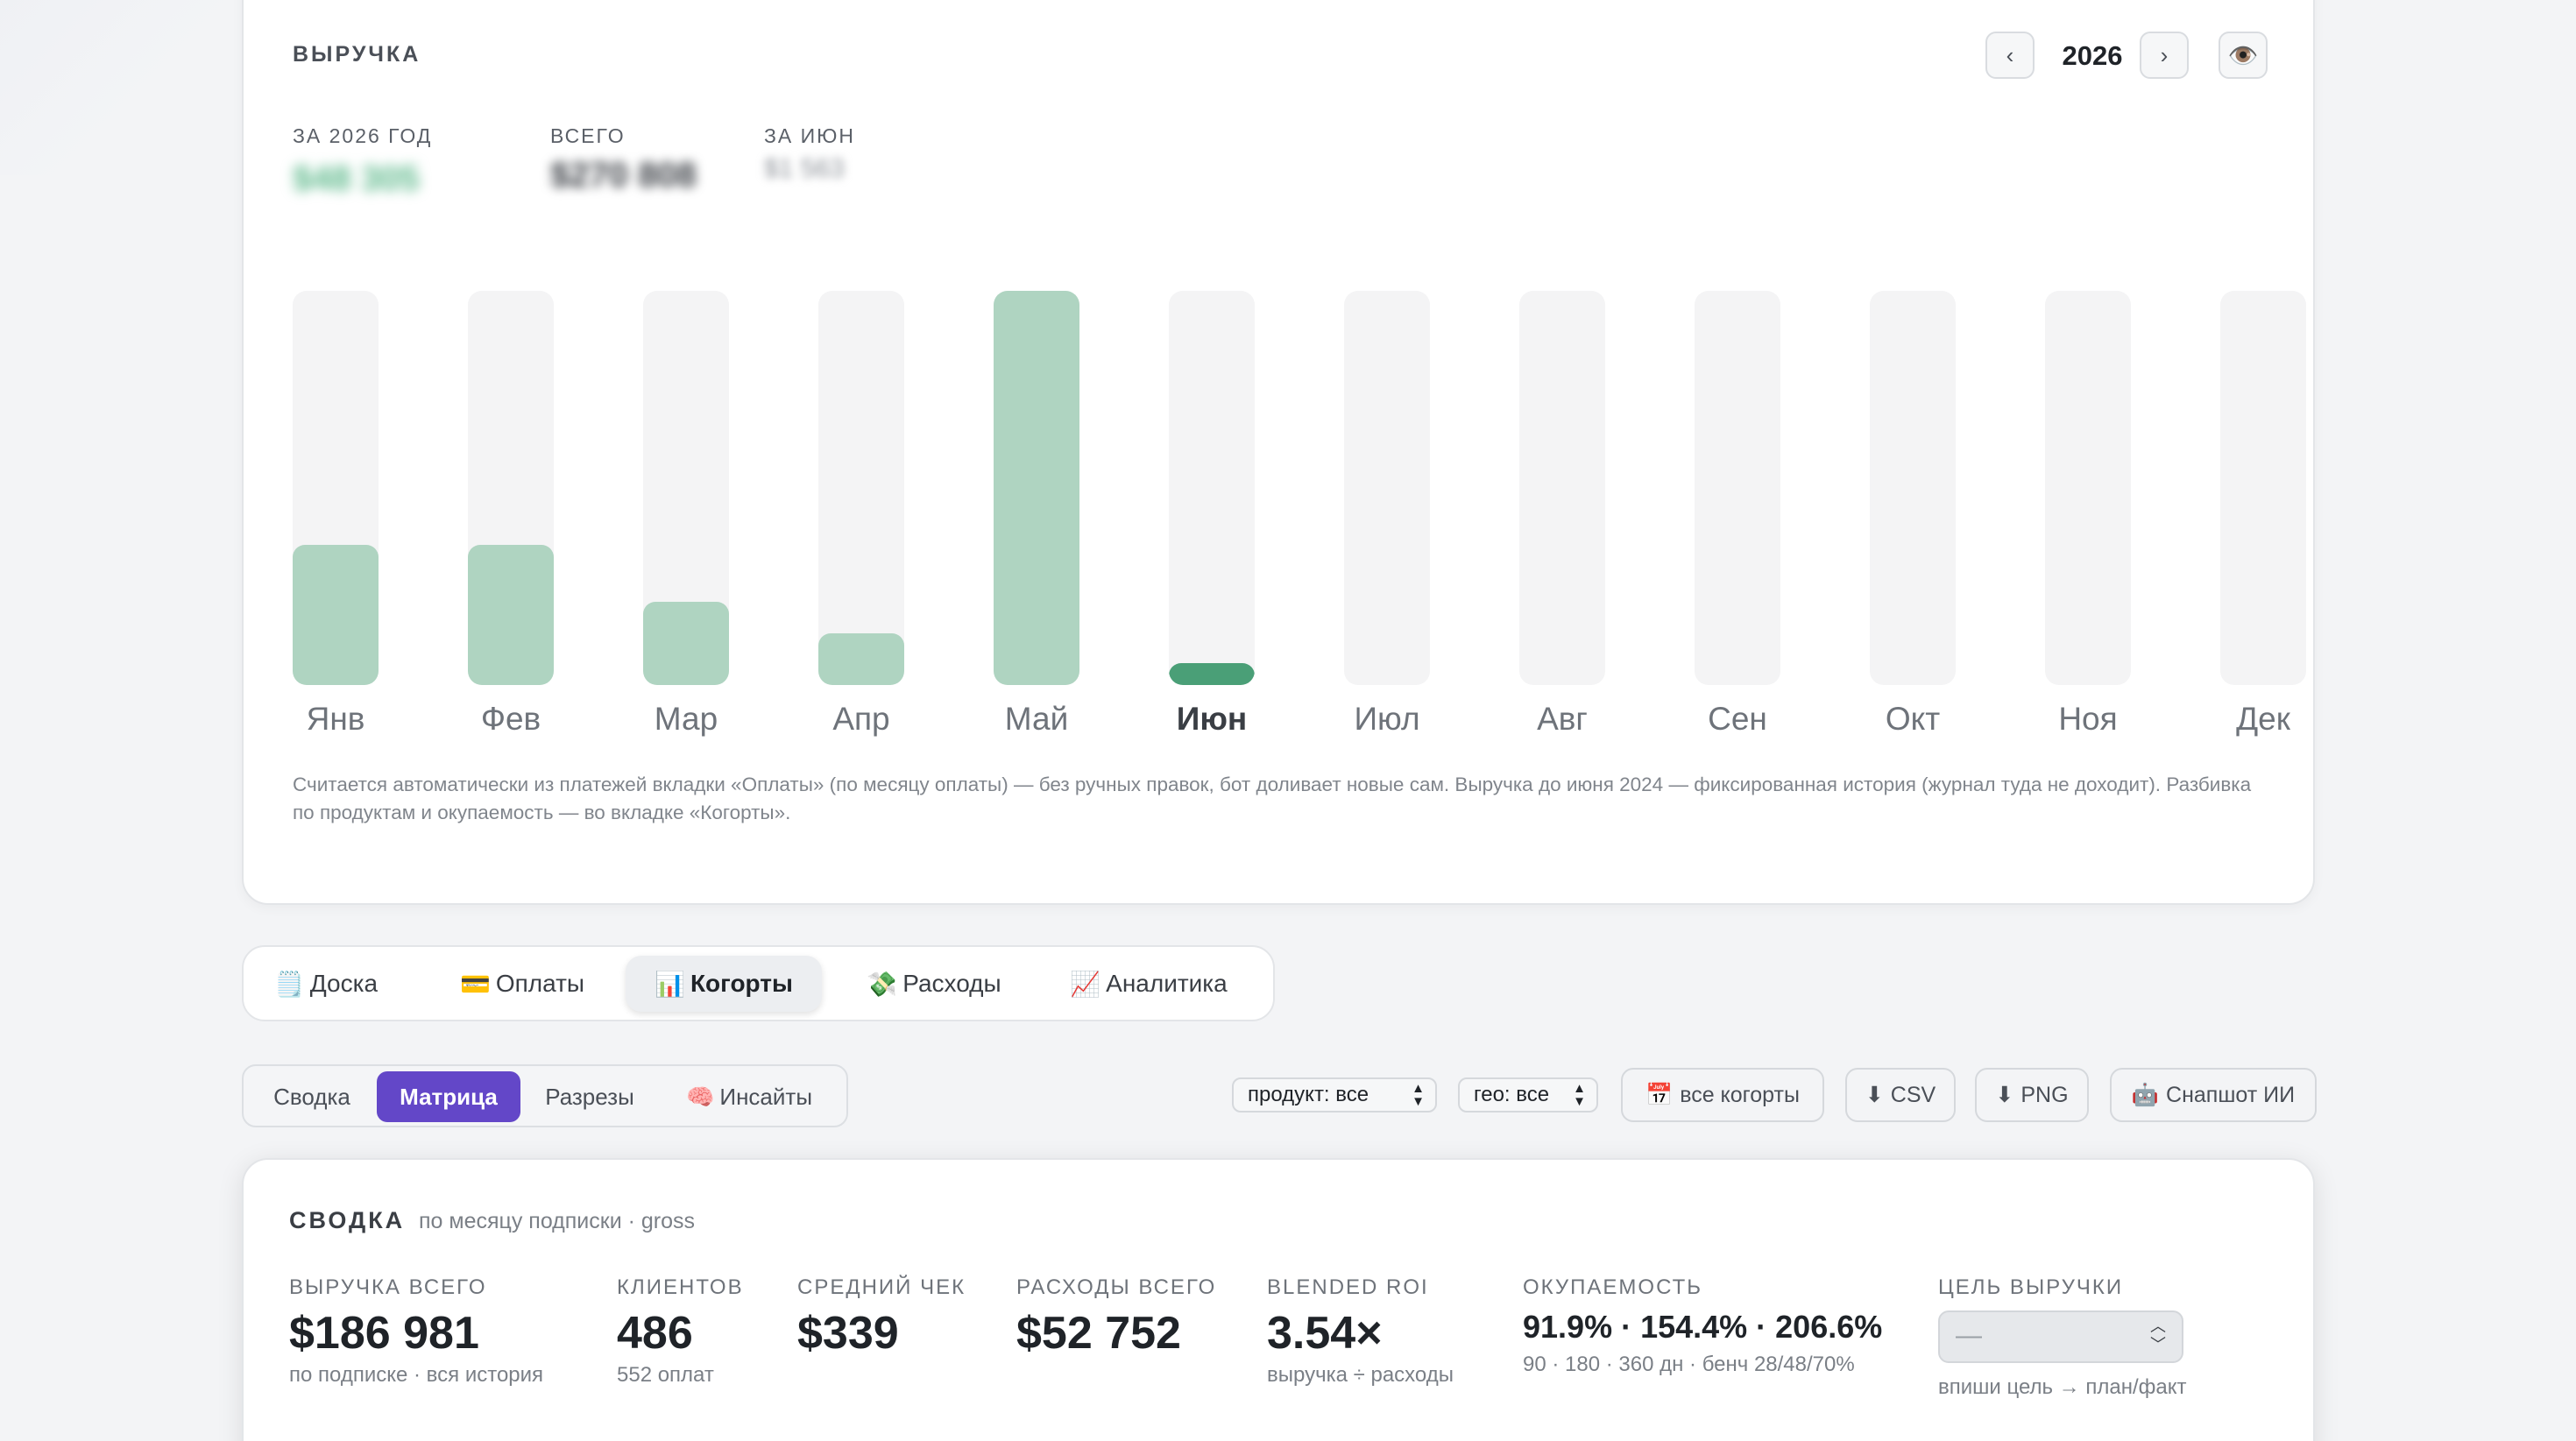 This screenshot has width=2576, height=1441. What do you see at coordinates (1613, 1287) in the screenshot?
I see `metric-label: ОКУПАЕМОСТЬ` at bounding box center [1613, 1287].